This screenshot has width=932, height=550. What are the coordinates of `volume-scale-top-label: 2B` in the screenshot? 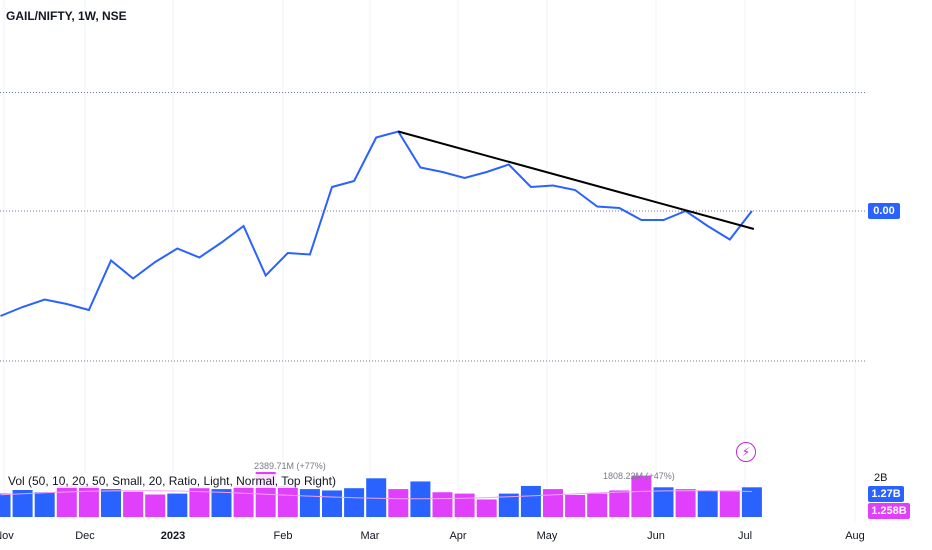 It's located at (881, 478).